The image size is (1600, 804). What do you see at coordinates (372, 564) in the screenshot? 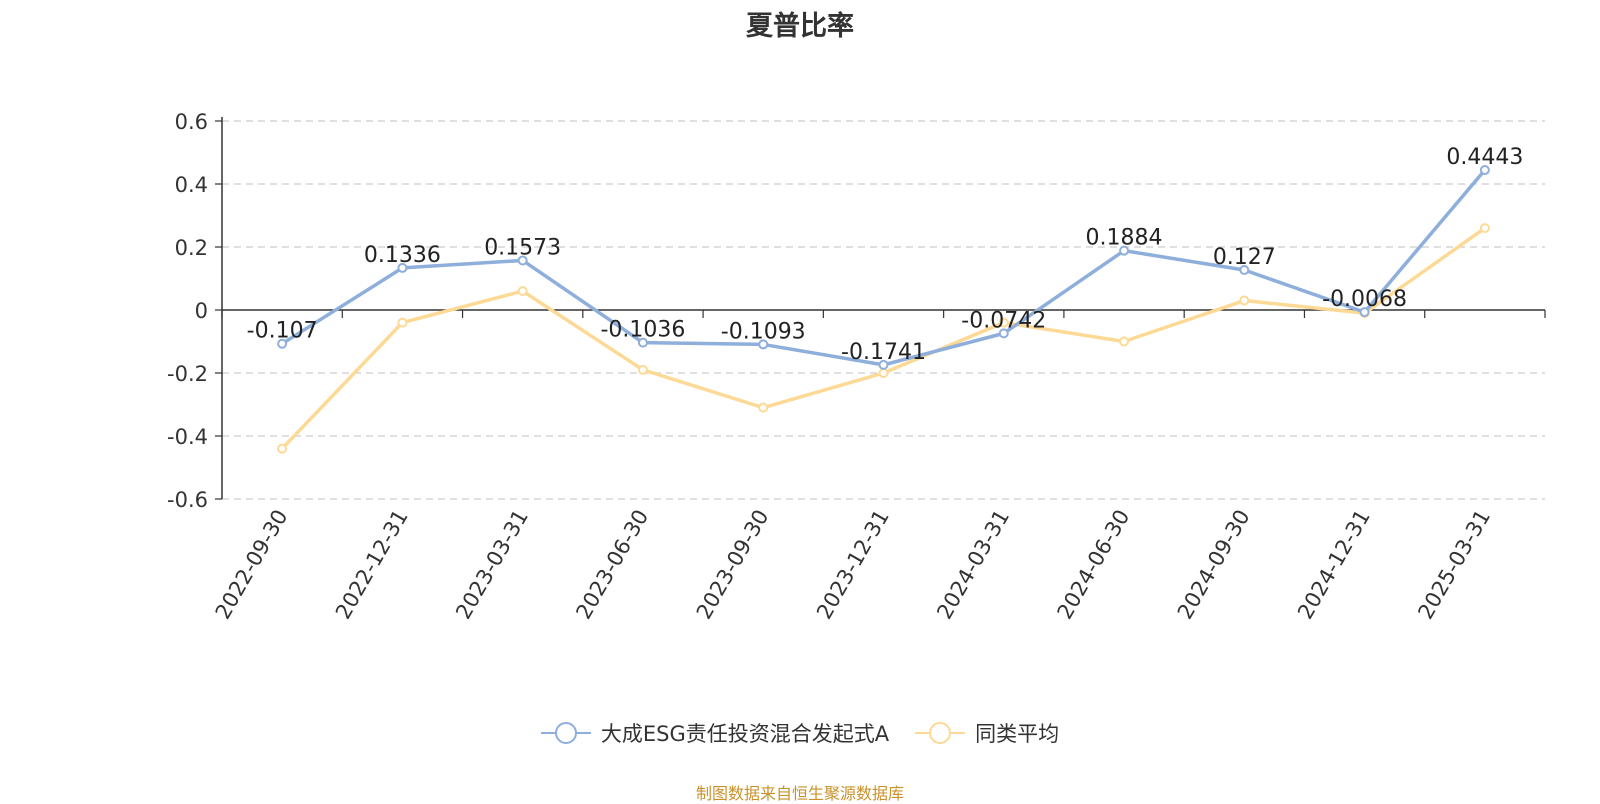
I see `x-tick-label: 2022-12-31` at bounding box center [372, 564].